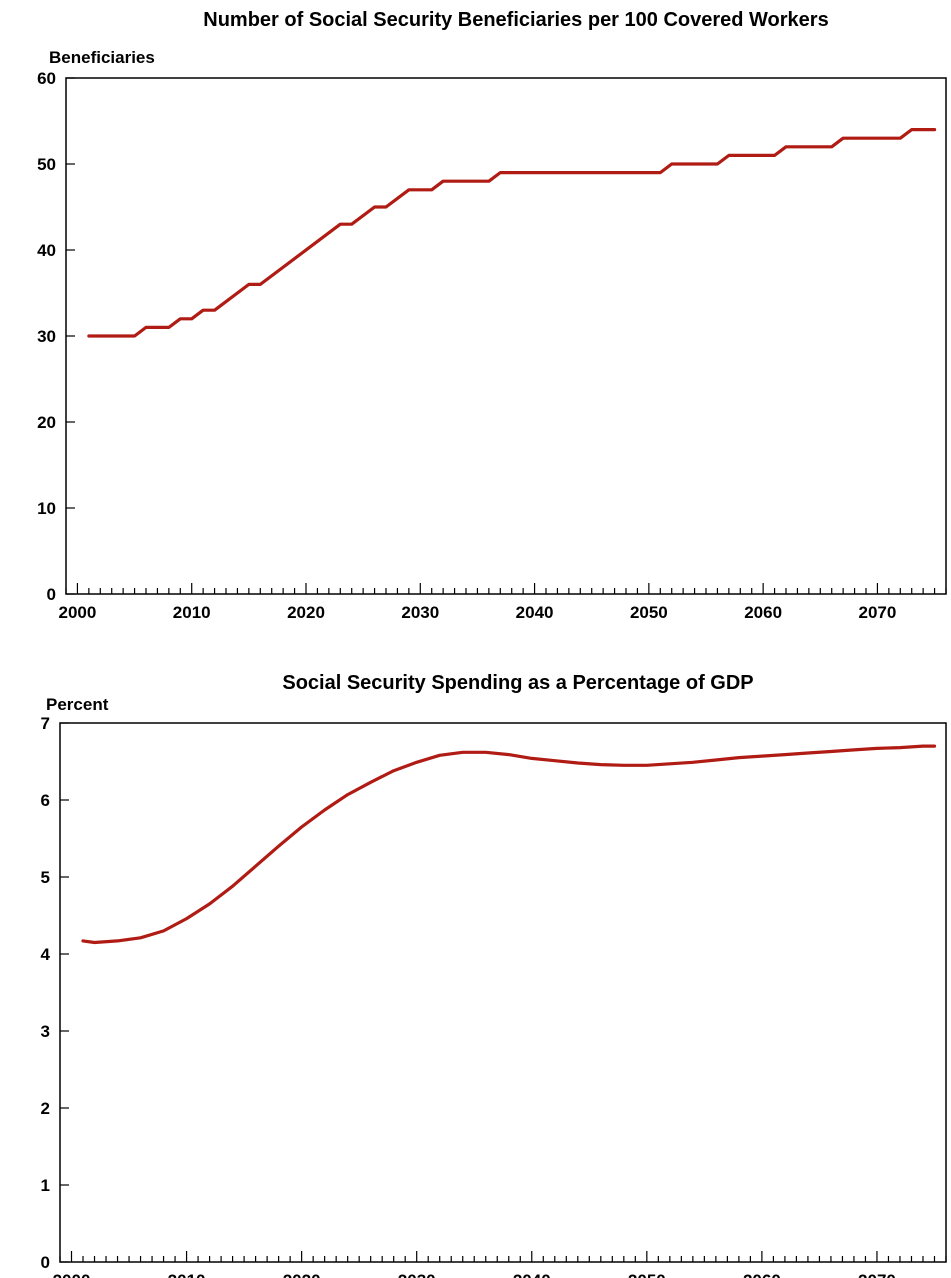 This screenshot has width=951, height=1278. What do you see at coordinates (45, 723) in the screenshot?
I see `y-tick-label: 7` at bounding box center [45, 723].